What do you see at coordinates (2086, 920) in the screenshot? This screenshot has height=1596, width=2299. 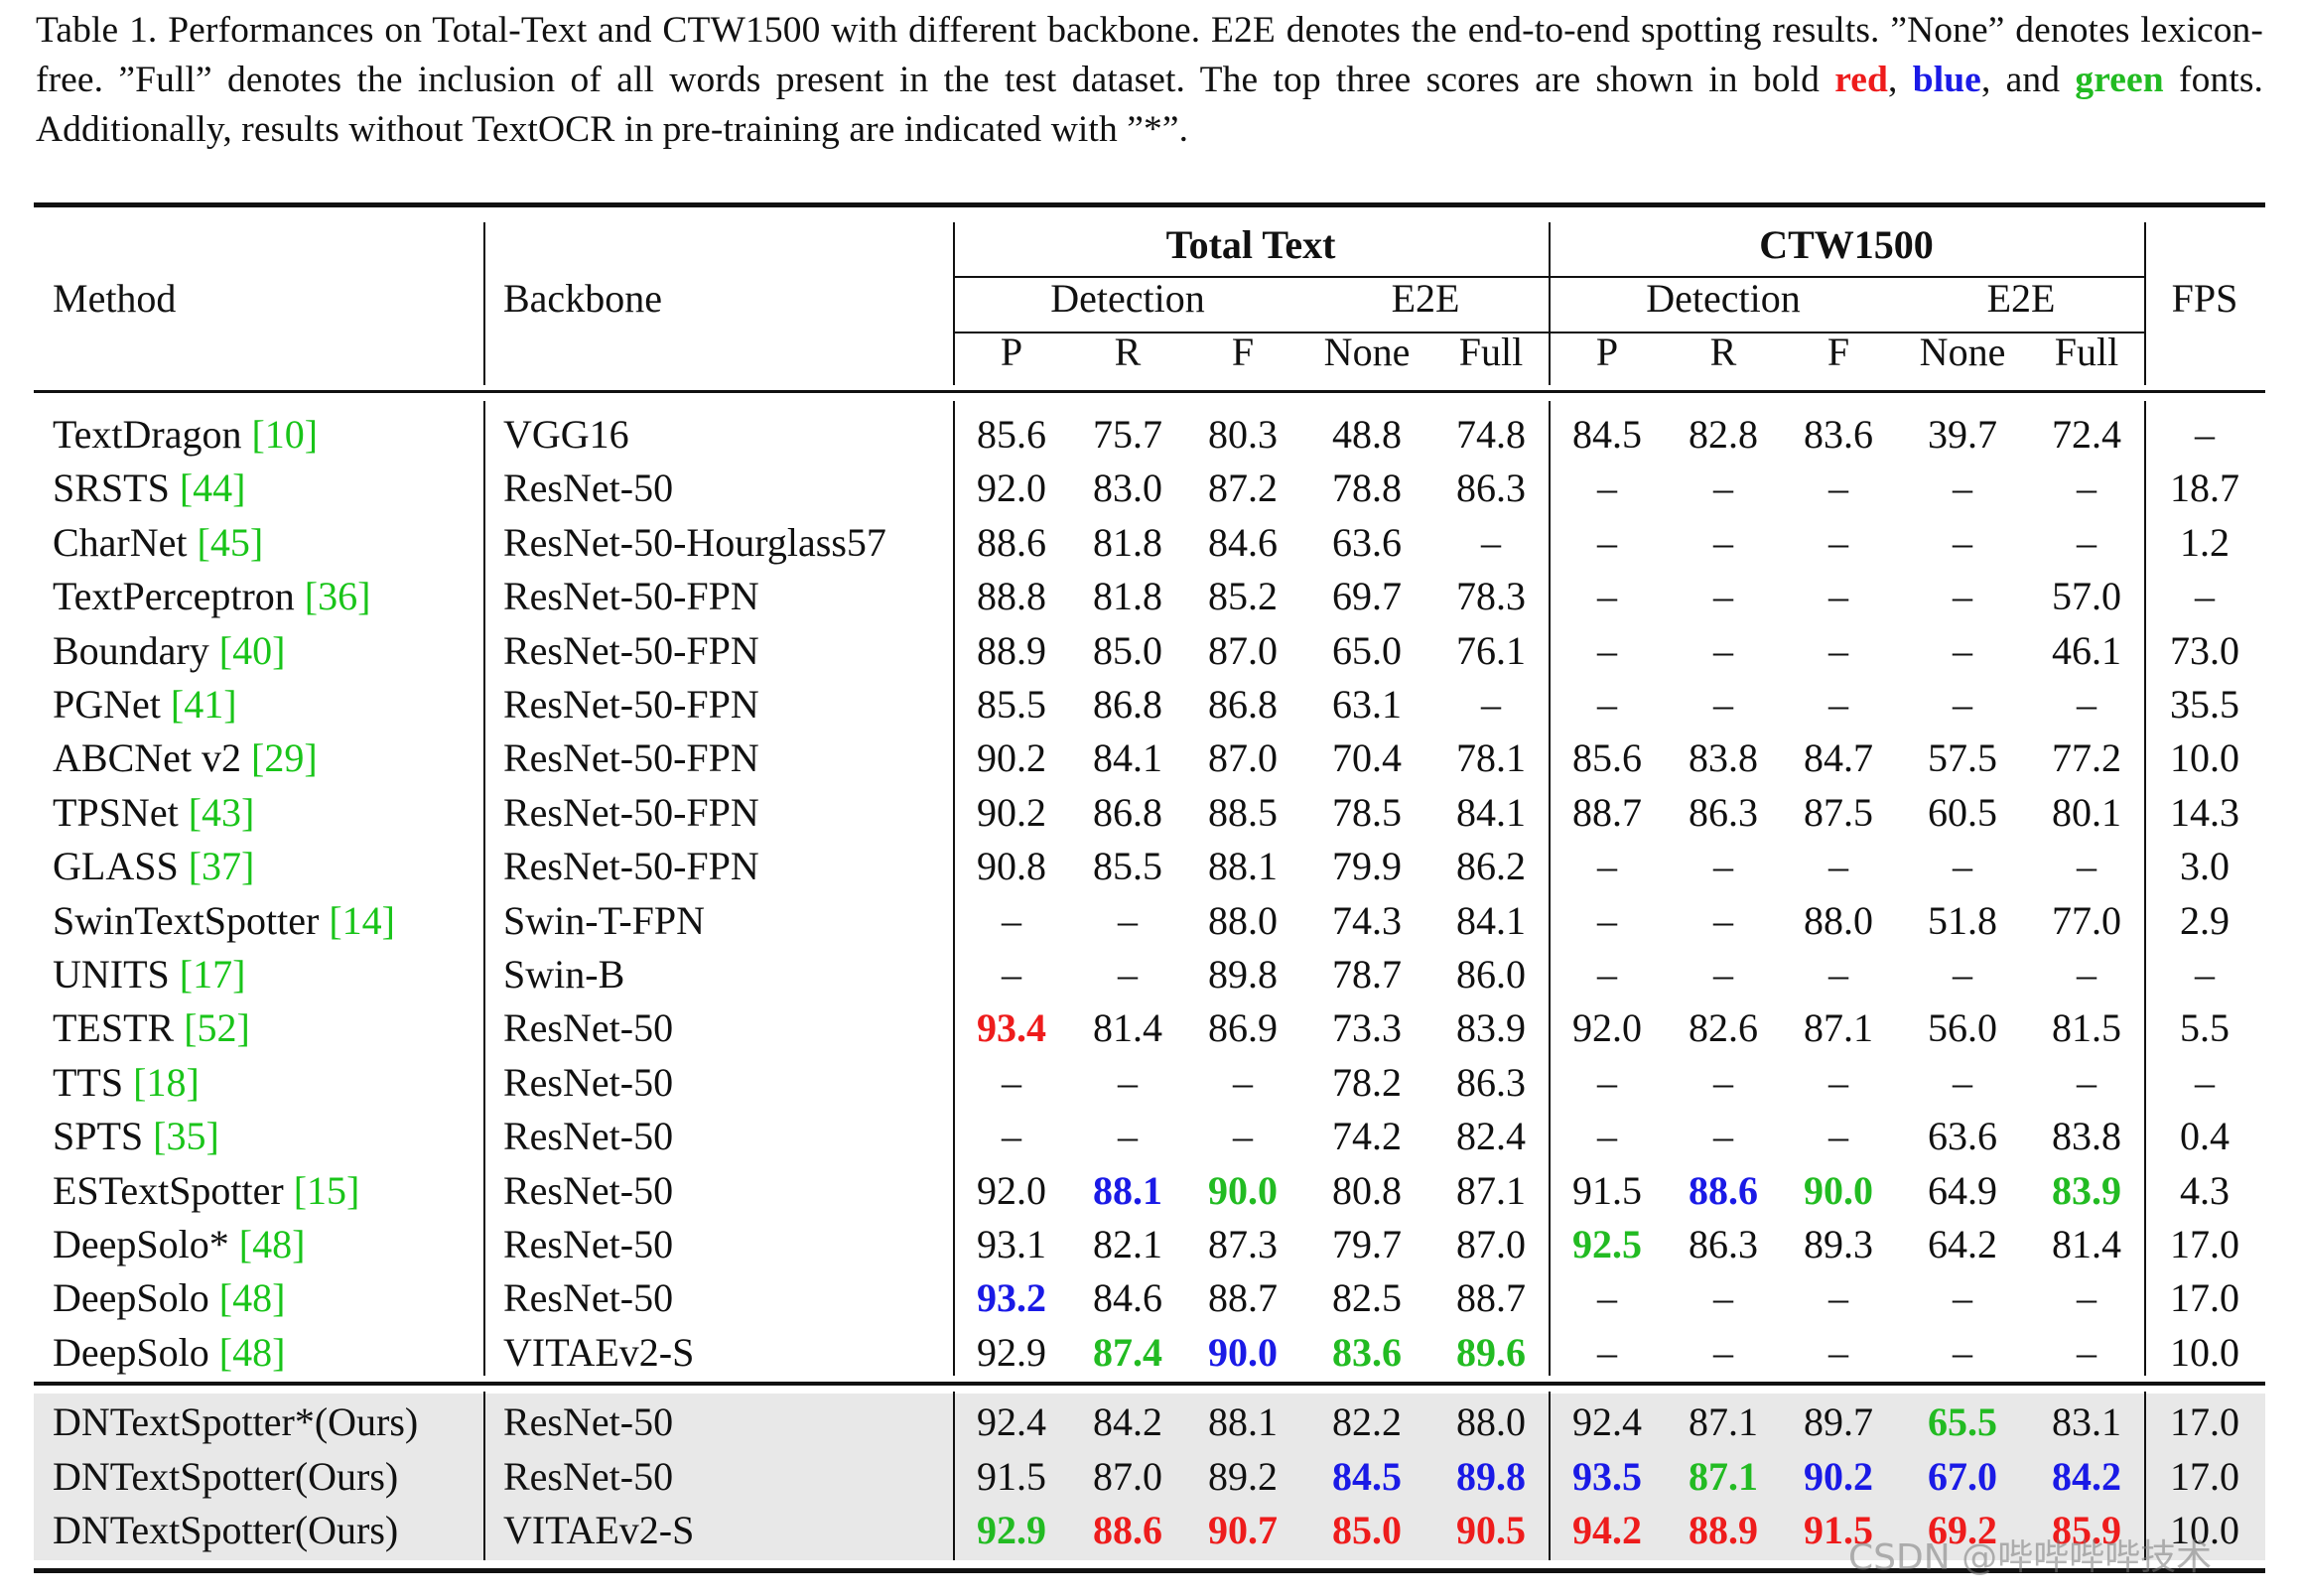 I see `score-cell: 77.0` at bounding box center [2086, 920].